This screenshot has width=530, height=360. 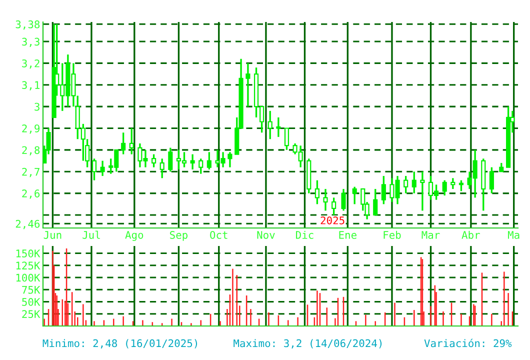 I want to click on x-tick-label: Jun, so click(x=53, y=235).